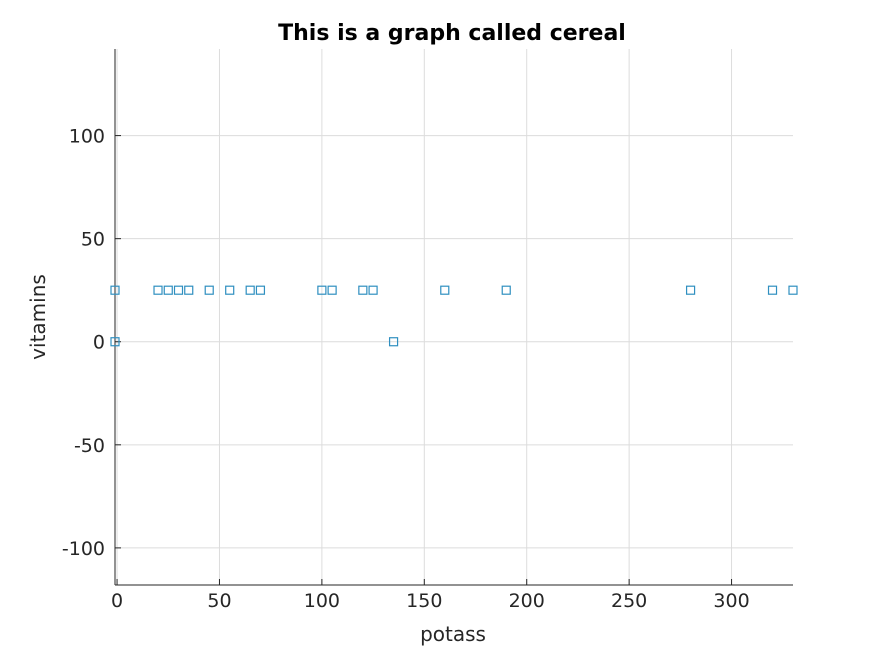 This screenshot has height=656, width=875. What do you see at coordinates (93, 240) in the screenshot?
I see `y-tick-label: 50` at bounding box center [93, 240].